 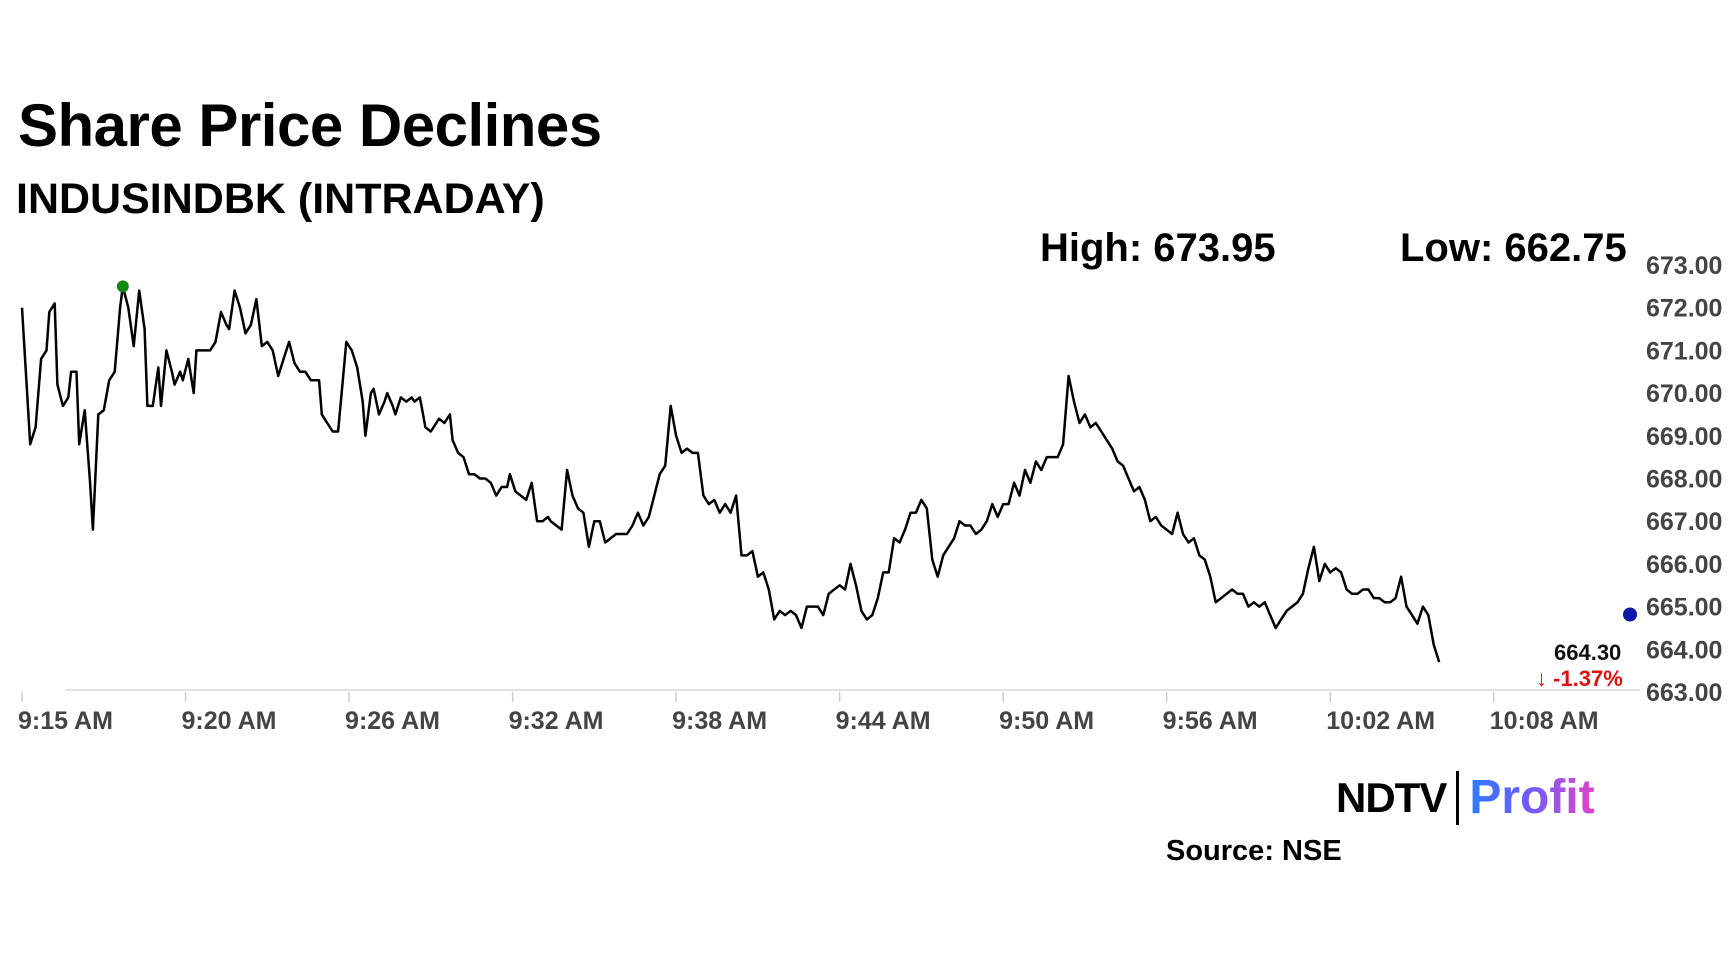 What do you see at coordinates (310, 125) in the screenshot?
I see `chart-title: Share Price Declines` at bounding box center [310, 125].